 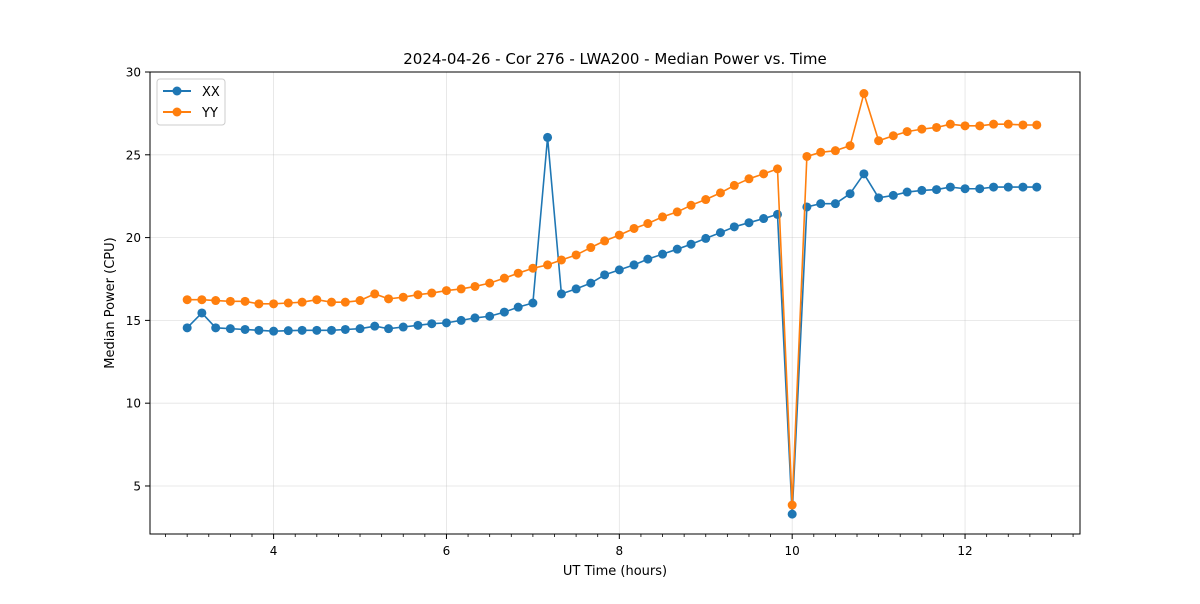 I want to click on legend-entry-yy: YY, so click(x=190, y=113).